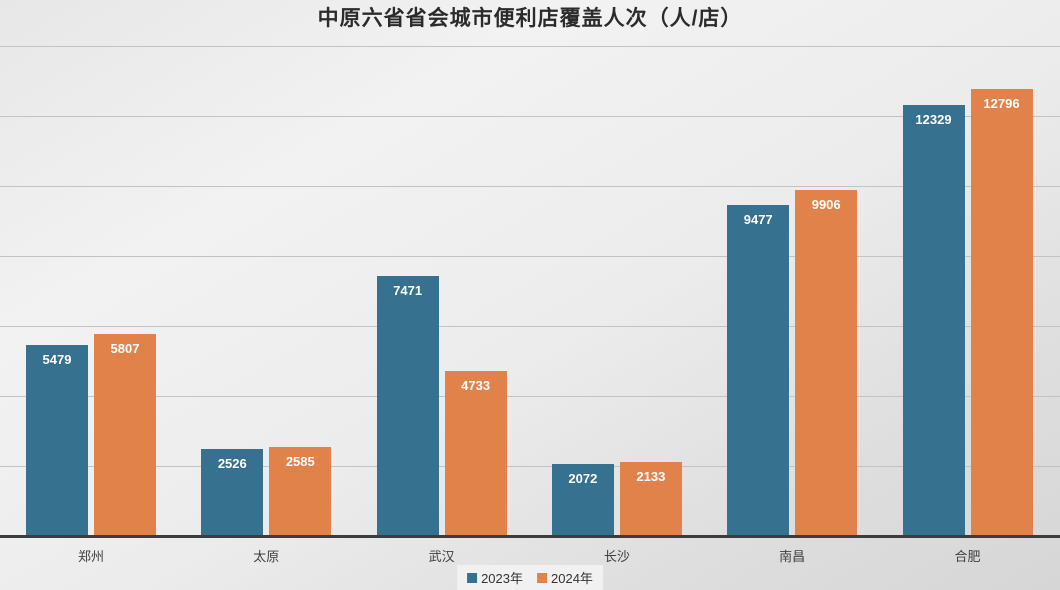 The image size is (1060, 590). Describe the element at coordinates (232, 463) in the screenshot. I see `bar-value-label: 2526` at that location.